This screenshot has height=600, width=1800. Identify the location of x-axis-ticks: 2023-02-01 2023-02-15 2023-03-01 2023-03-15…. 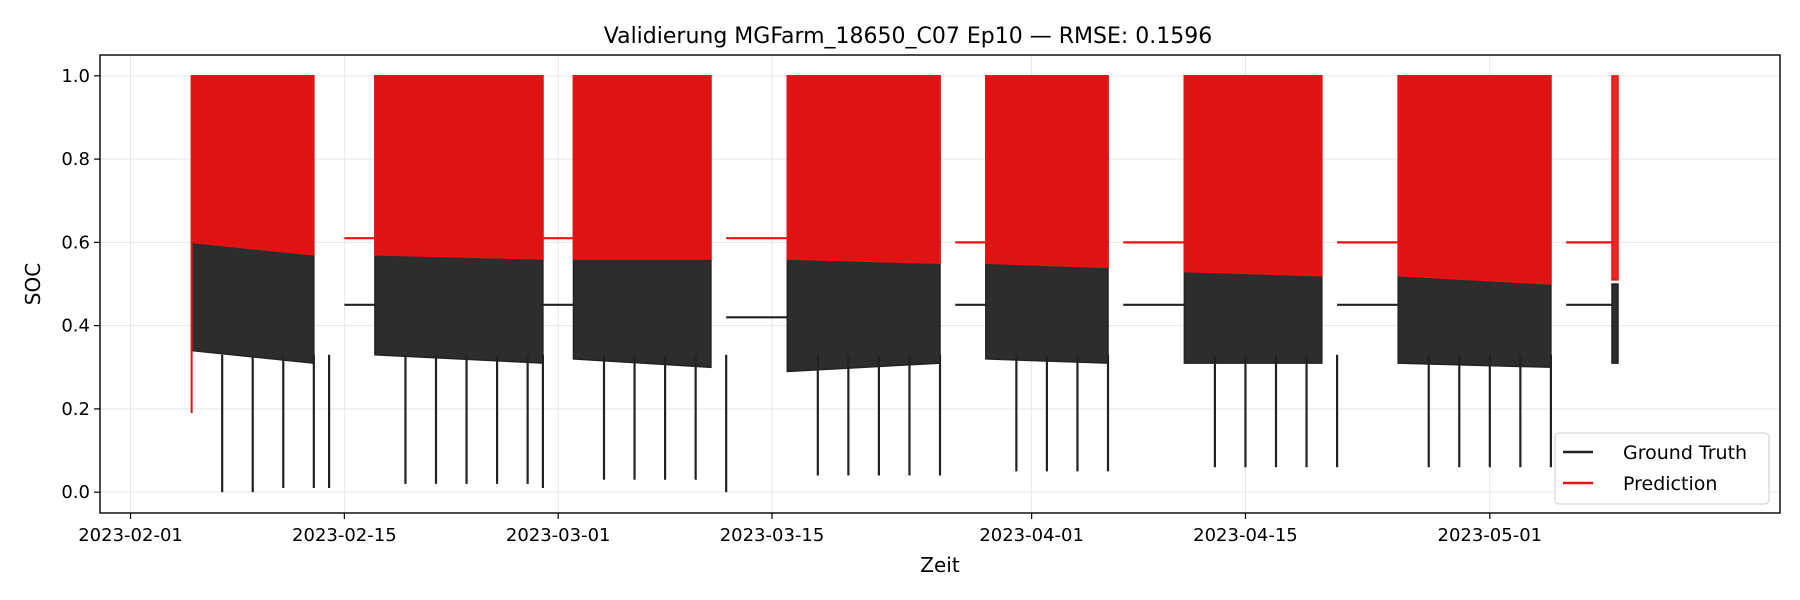
(810, 529).